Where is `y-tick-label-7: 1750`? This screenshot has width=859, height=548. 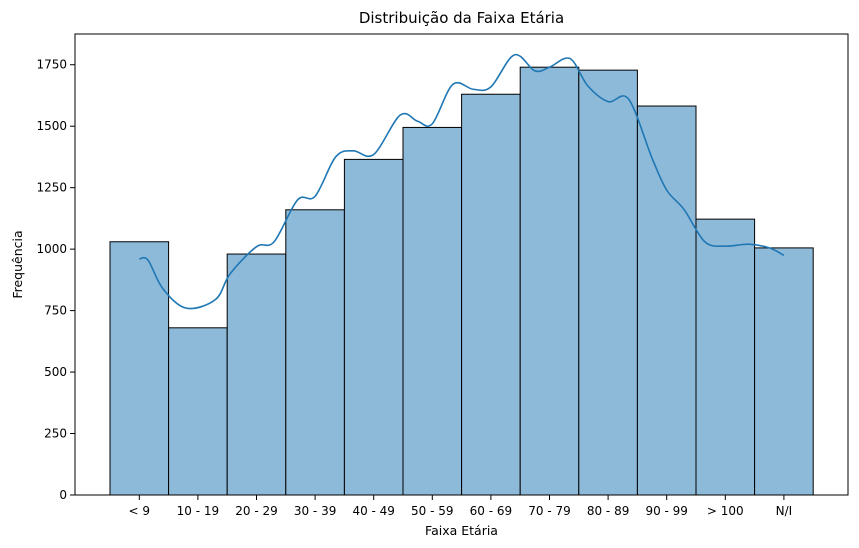 y-tick-label-7: 1750 is located at coordinates (51, 65).